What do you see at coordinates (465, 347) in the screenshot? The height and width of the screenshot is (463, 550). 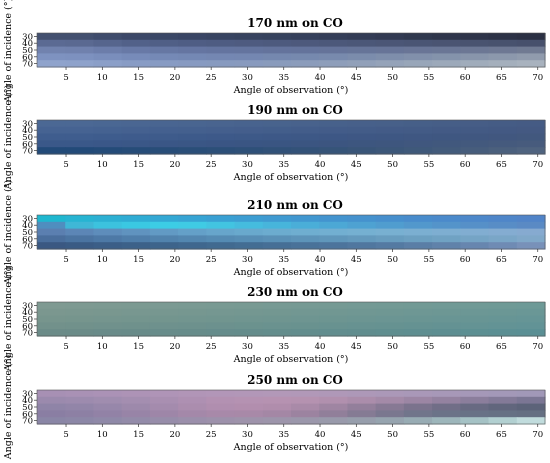 I see `x-tick-label: 60` at bounding box center [465, 347].